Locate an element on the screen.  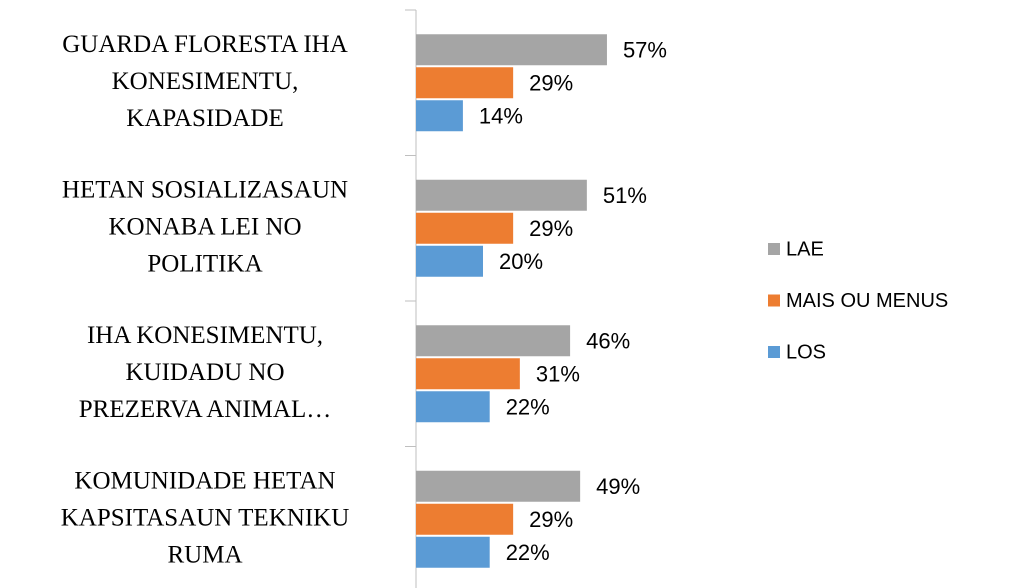
value-label: 31% is located at coordinates (558, 374).